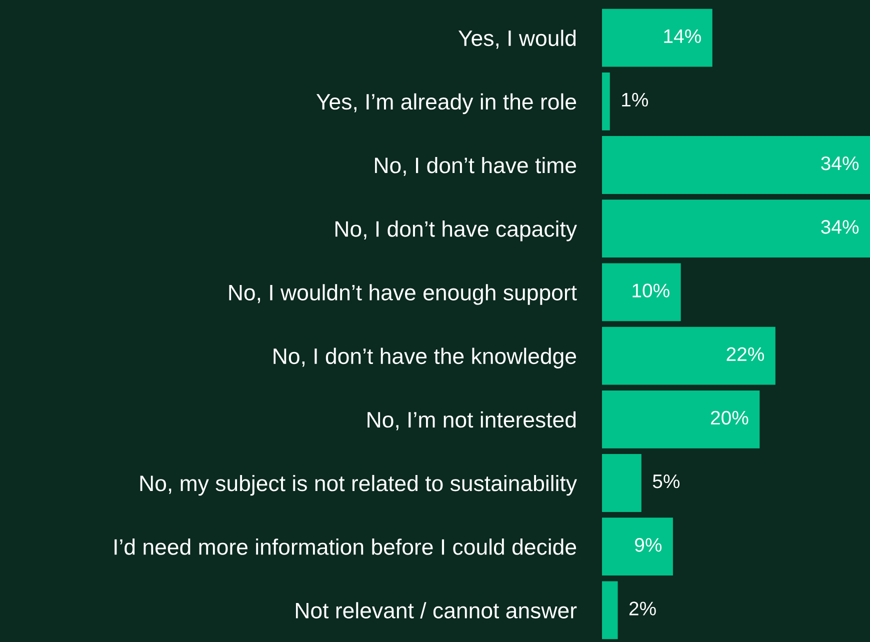  I want to click on y-tick-label: No, I don’t have the knowledge, so click(425, 358).